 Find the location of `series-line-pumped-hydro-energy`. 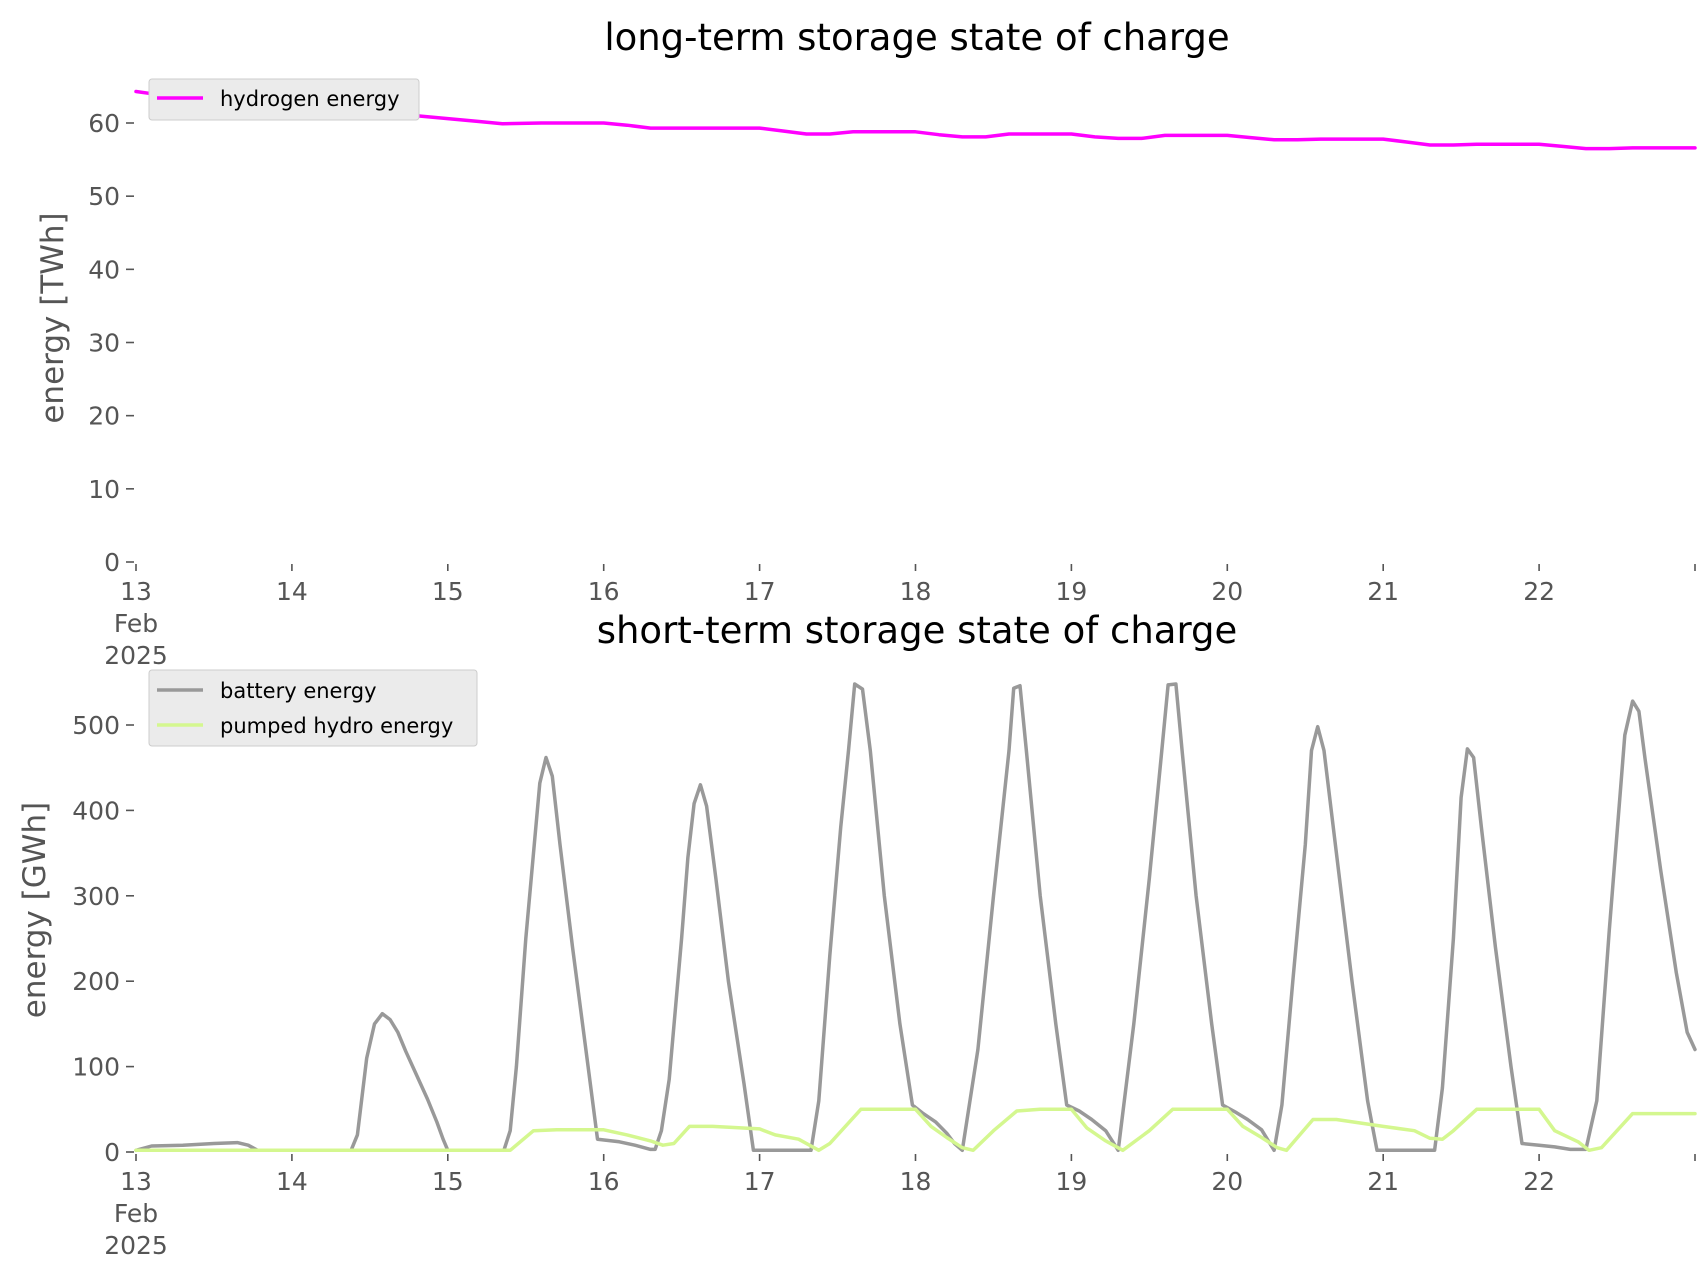

series-line-pumped-hydro-energy is located at coordinates (915, 1130).